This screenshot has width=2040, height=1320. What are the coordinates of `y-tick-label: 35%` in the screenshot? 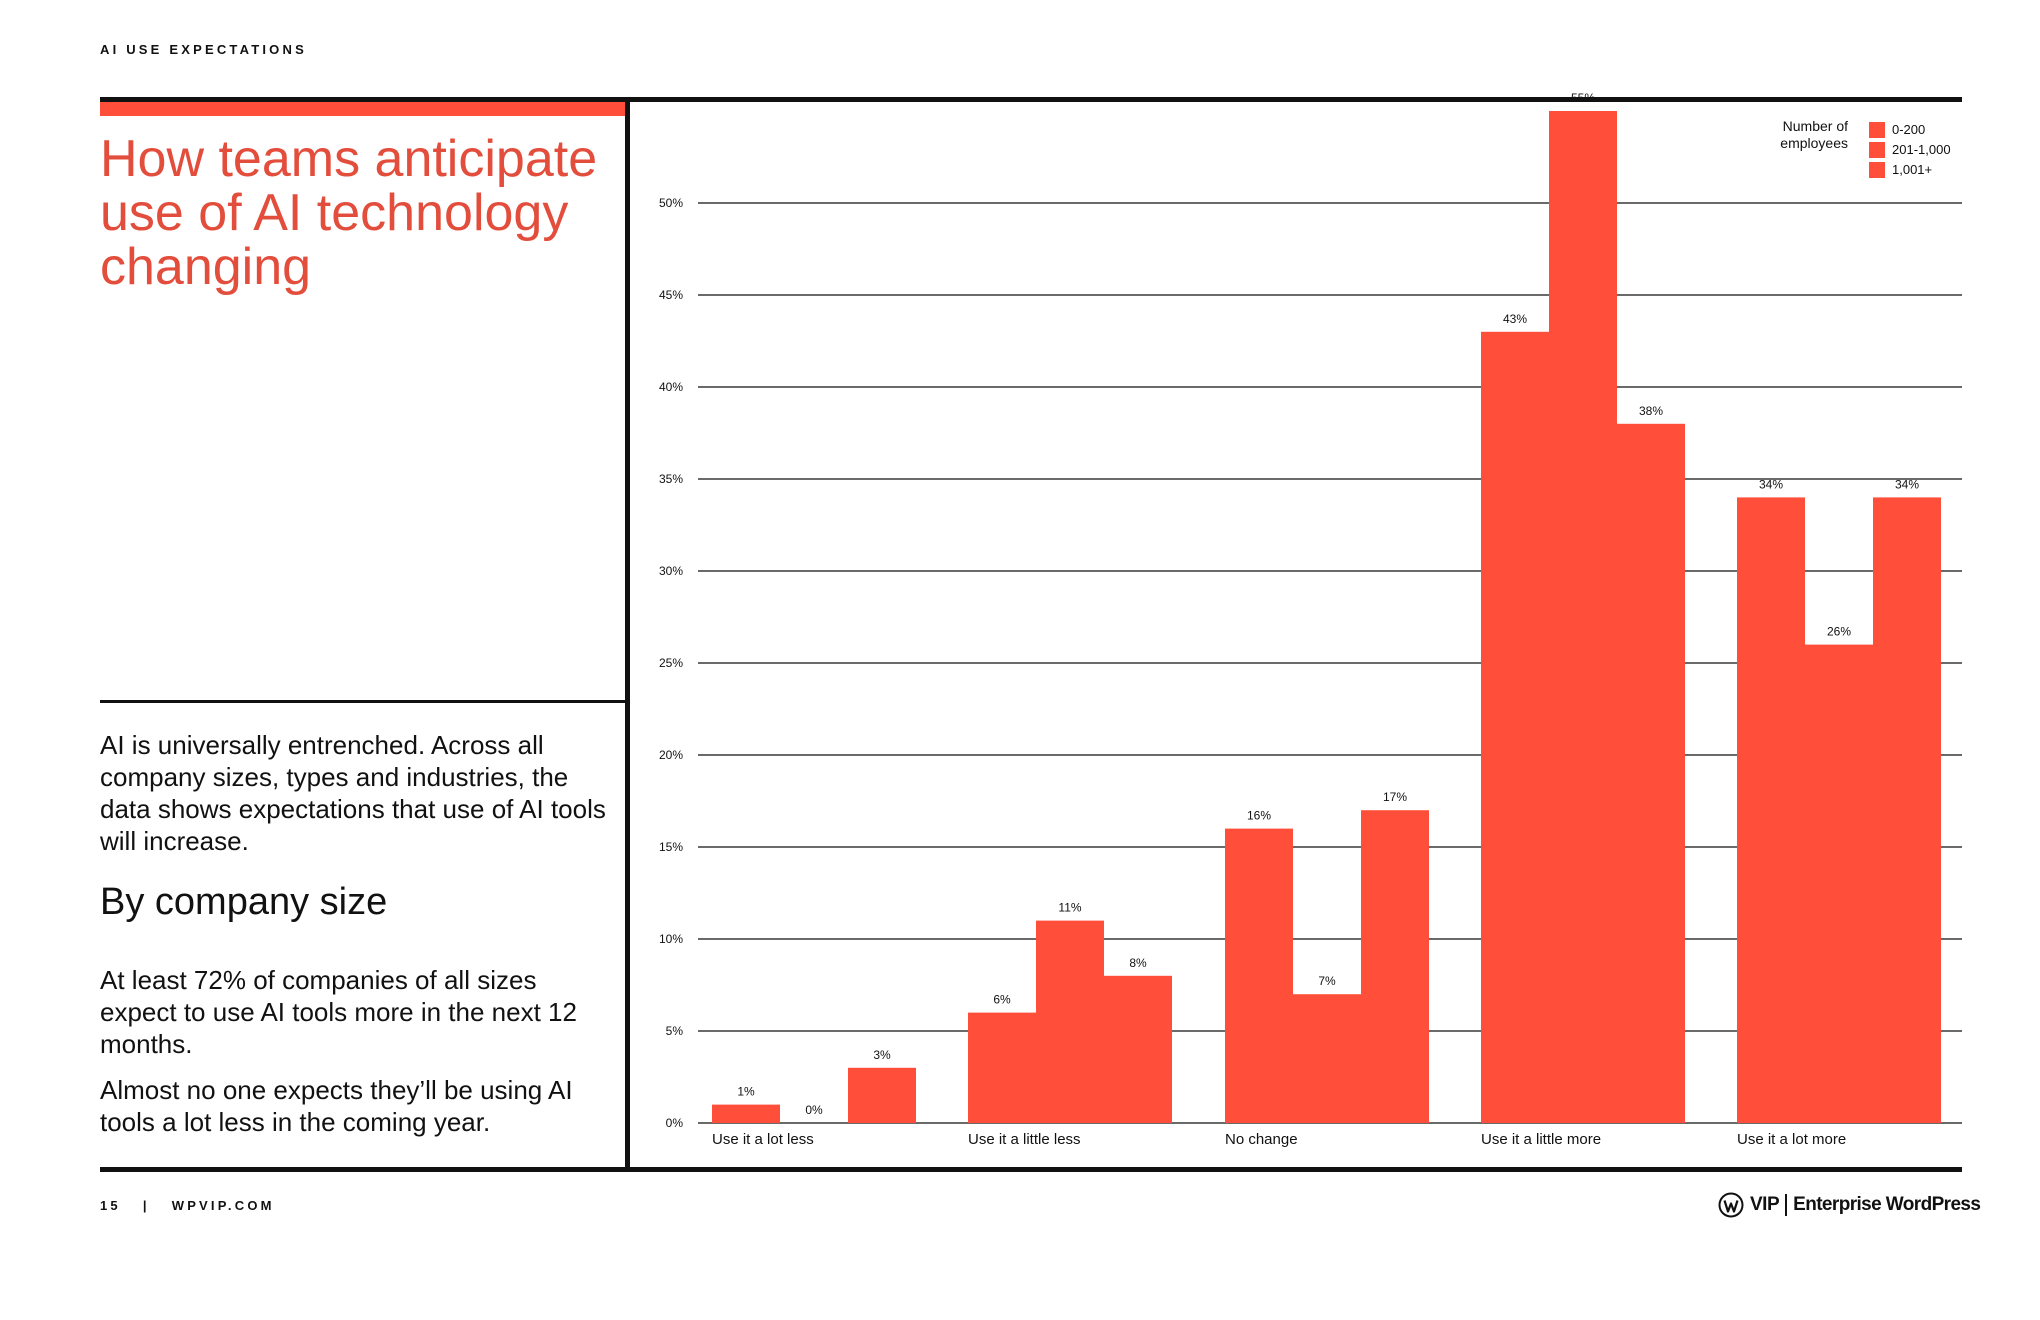 It's located at (671, 479).